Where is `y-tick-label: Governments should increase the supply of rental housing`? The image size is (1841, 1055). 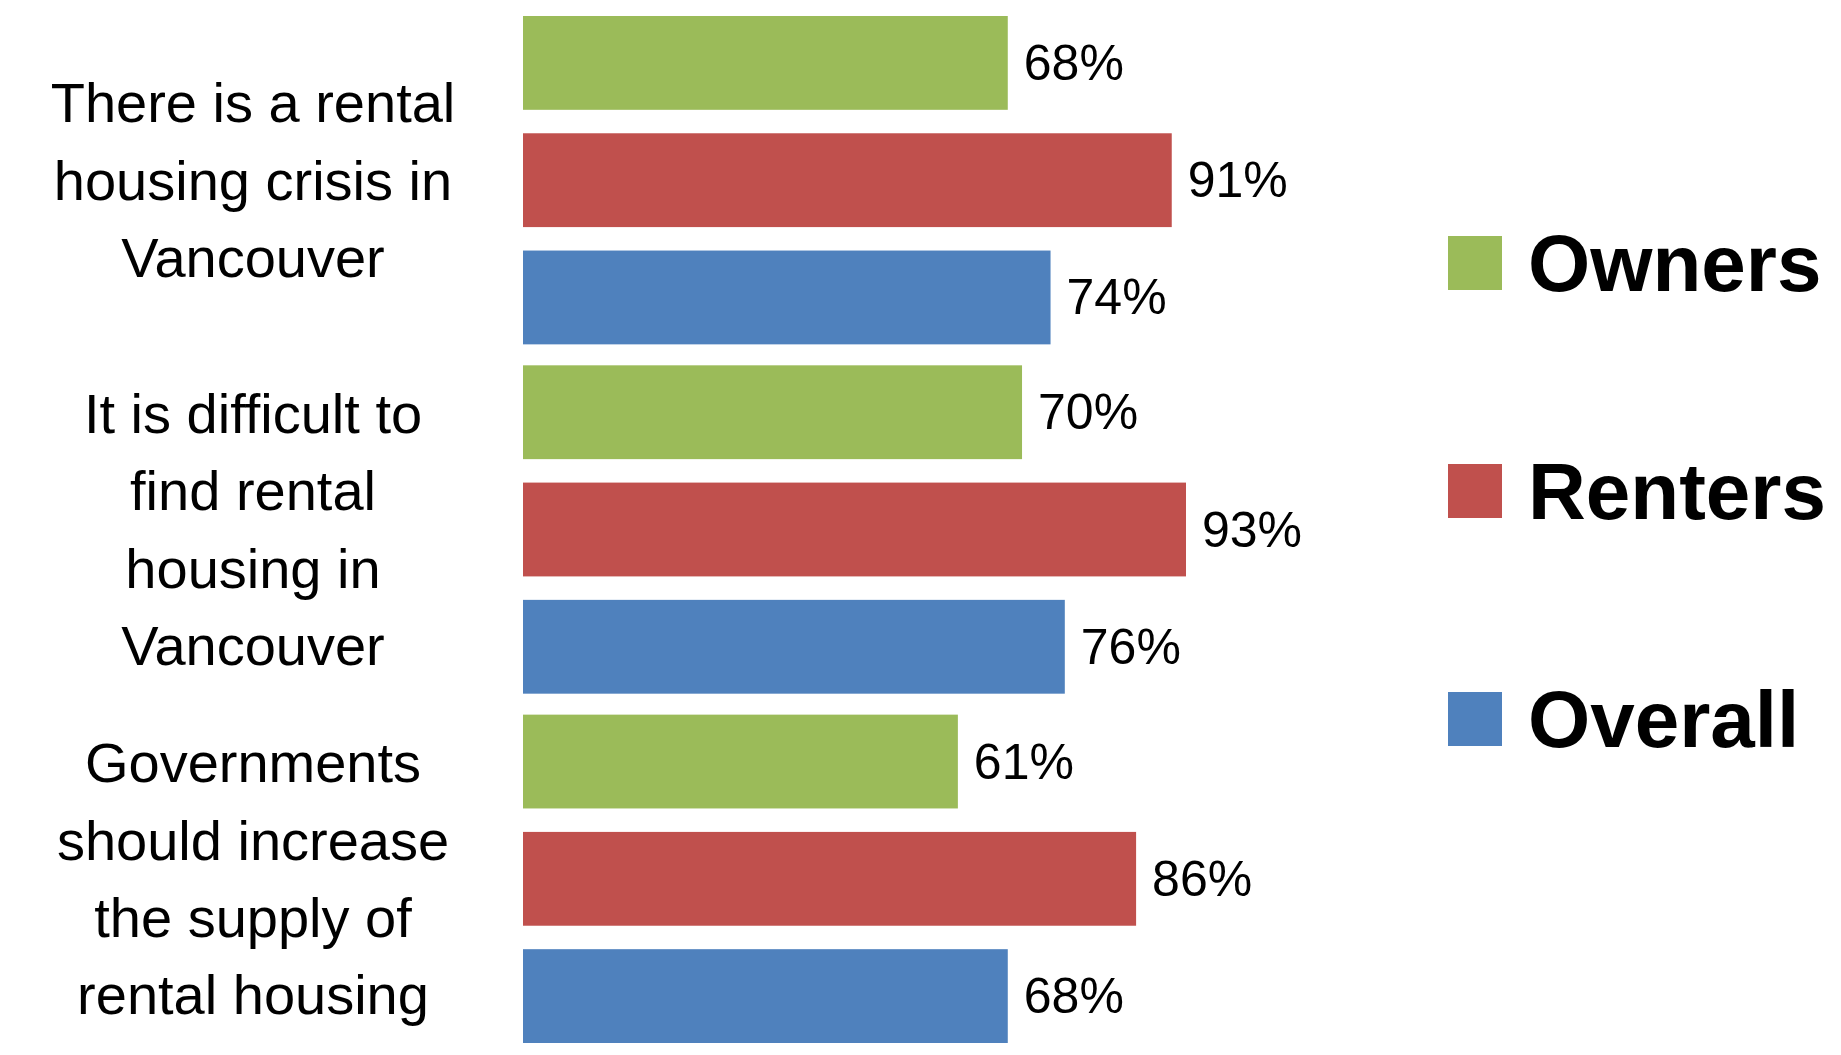 y-tick-label: Governments should increase the supply of rental housing is located at coordinates (253, 879).